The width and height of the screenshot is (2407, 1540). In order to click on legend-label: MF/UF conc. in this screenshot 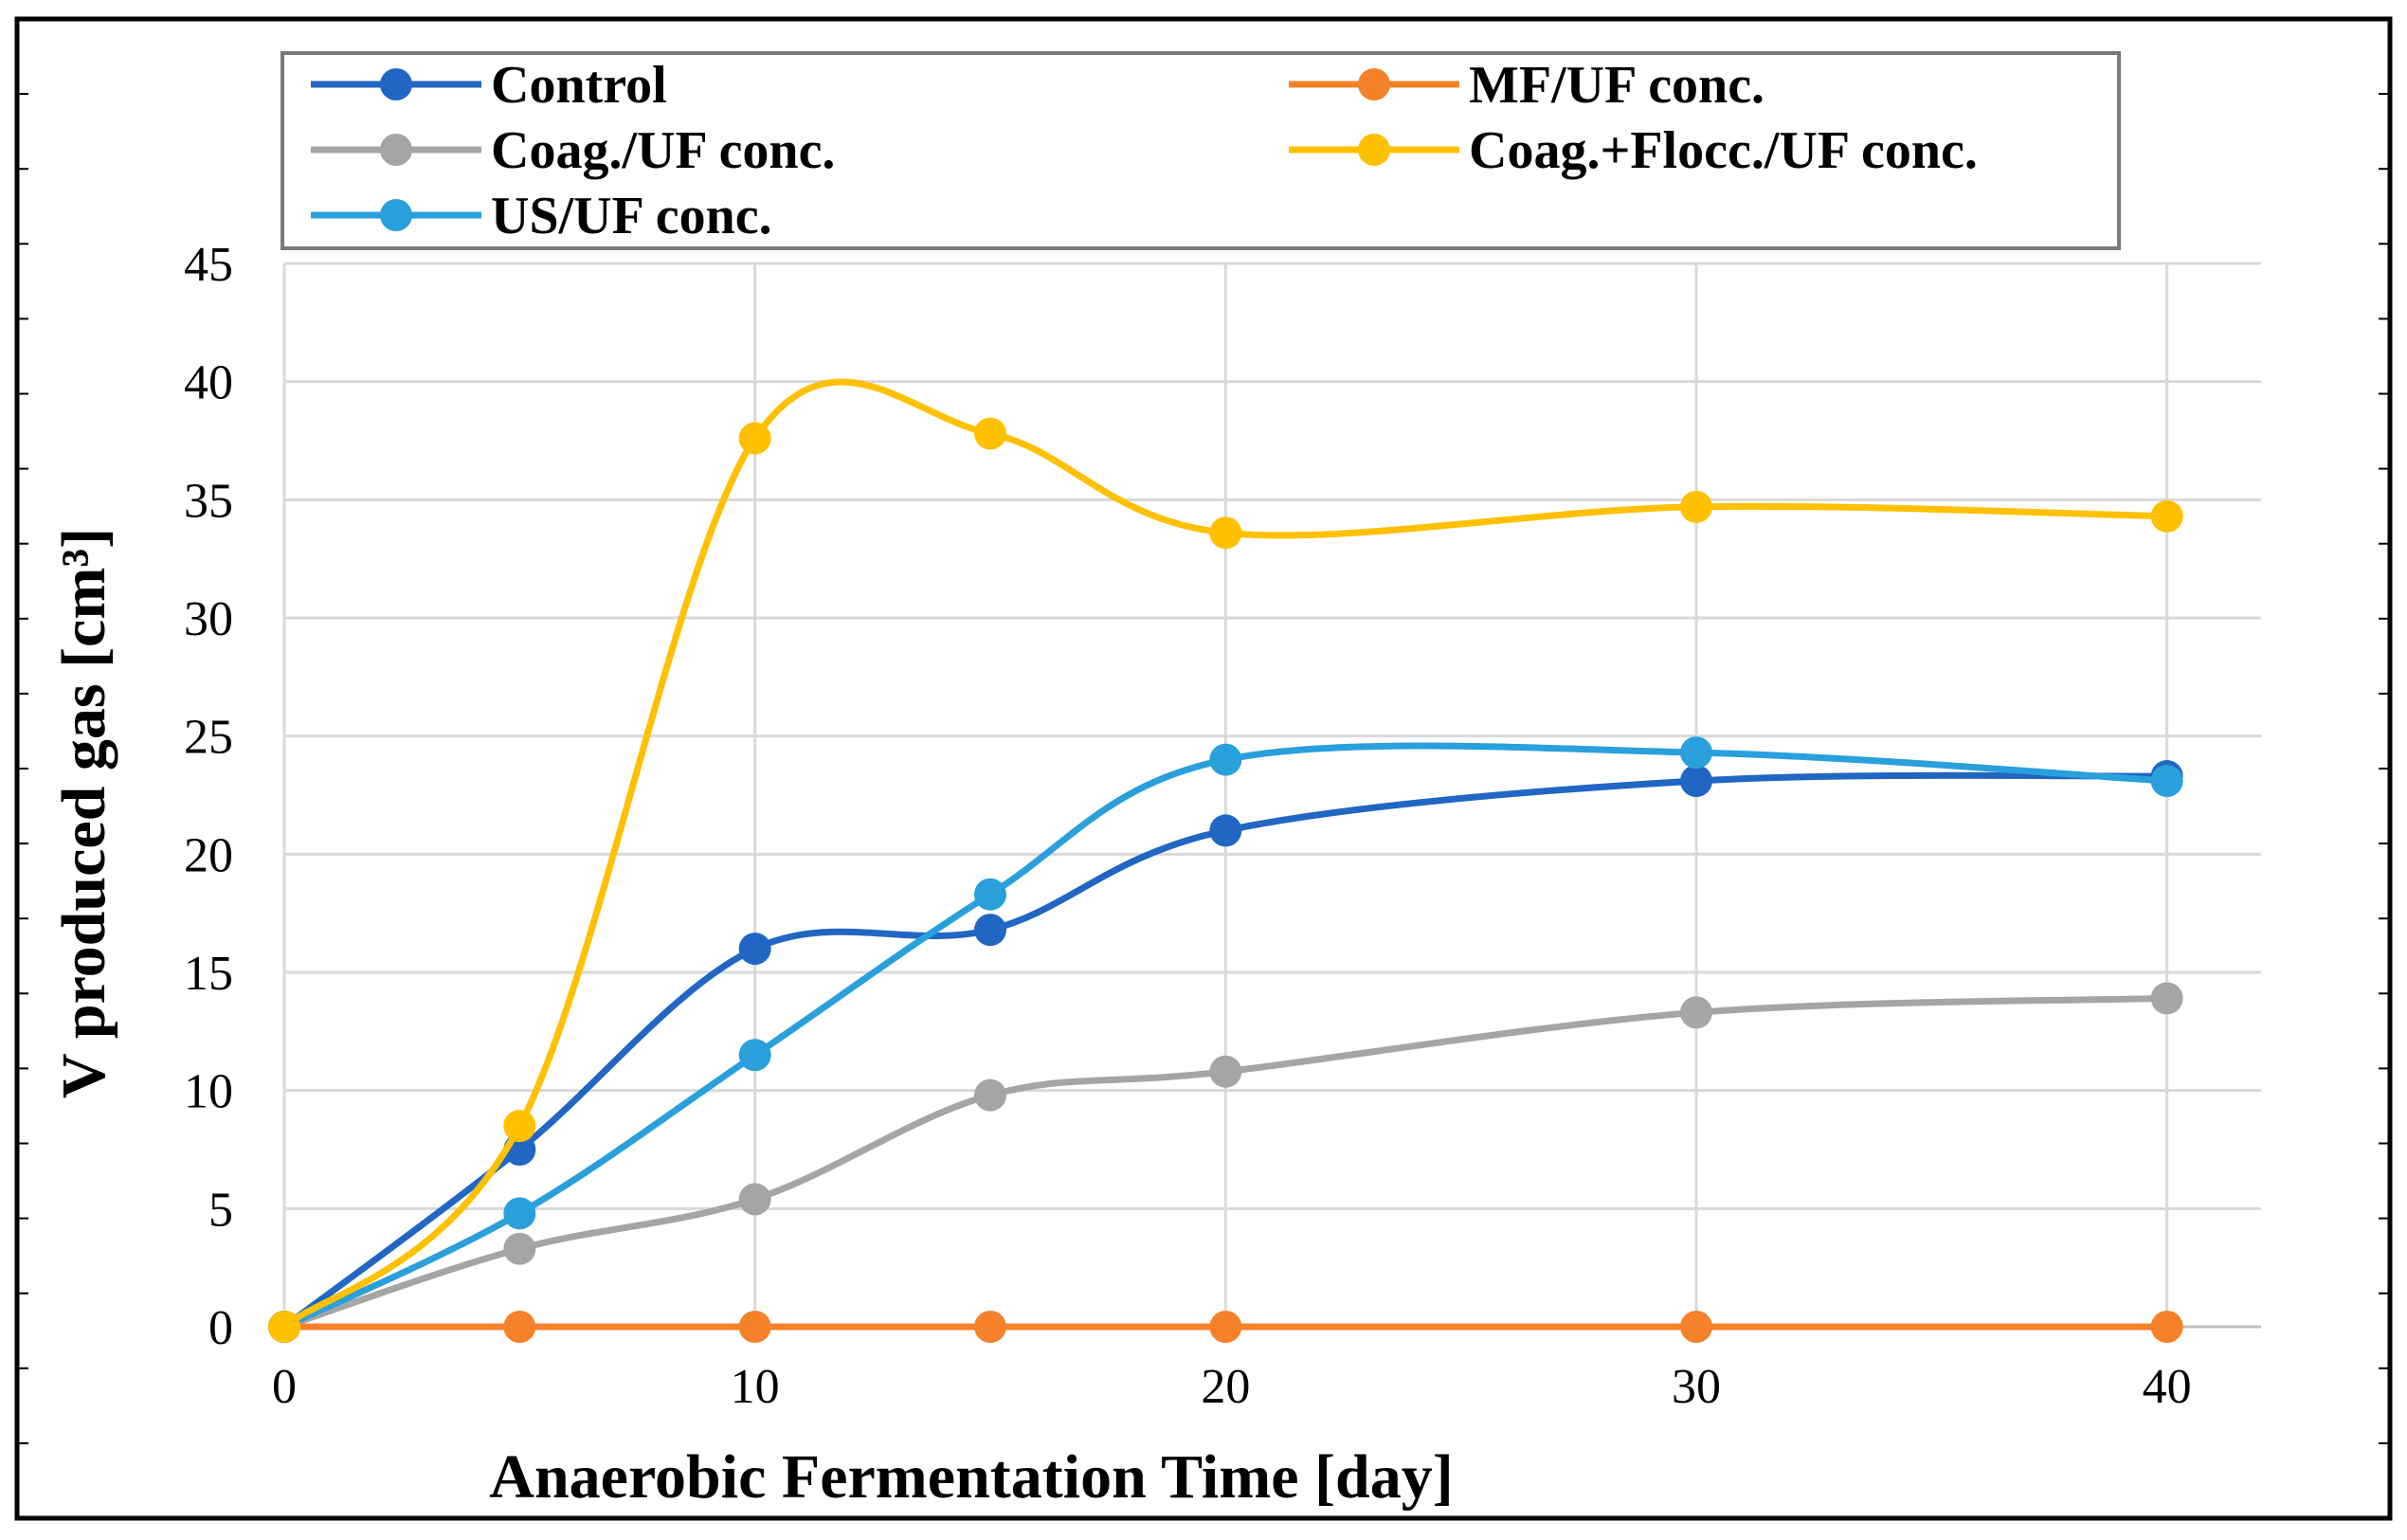, I will do `click(1617, 86)`.